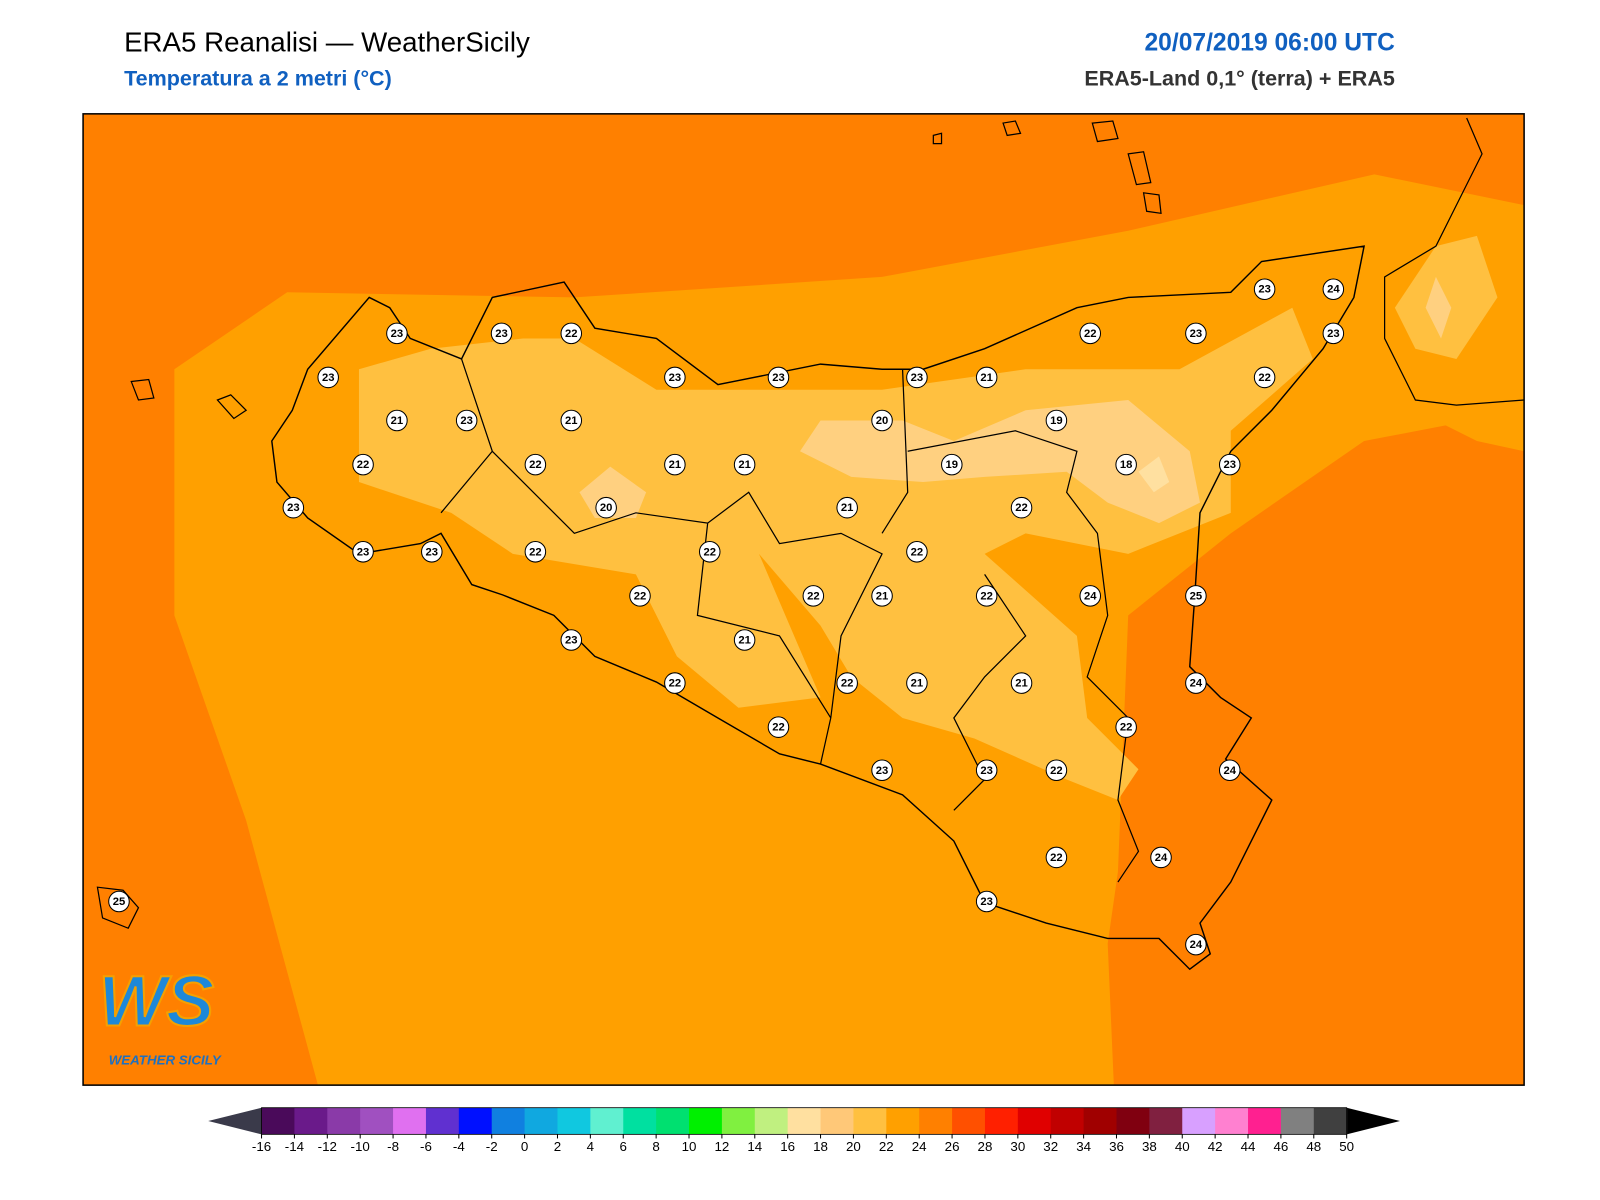 The image size is (1600, 1200). Describe the element at coordinates (853, 1146) in the screenshot. I see `colorbar-tick-label: 20` at that location.